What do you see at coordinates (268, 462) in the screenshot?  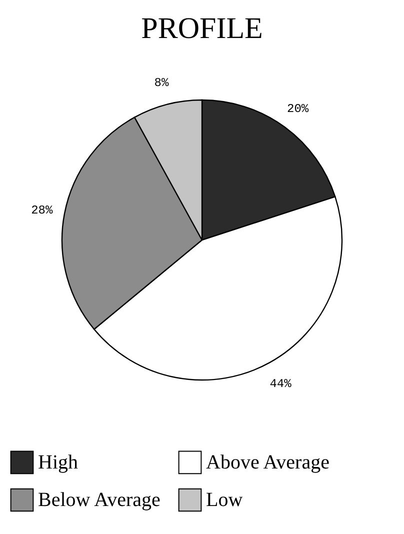 I see `legend-label: Above Average` at bounding box center [268, 462].